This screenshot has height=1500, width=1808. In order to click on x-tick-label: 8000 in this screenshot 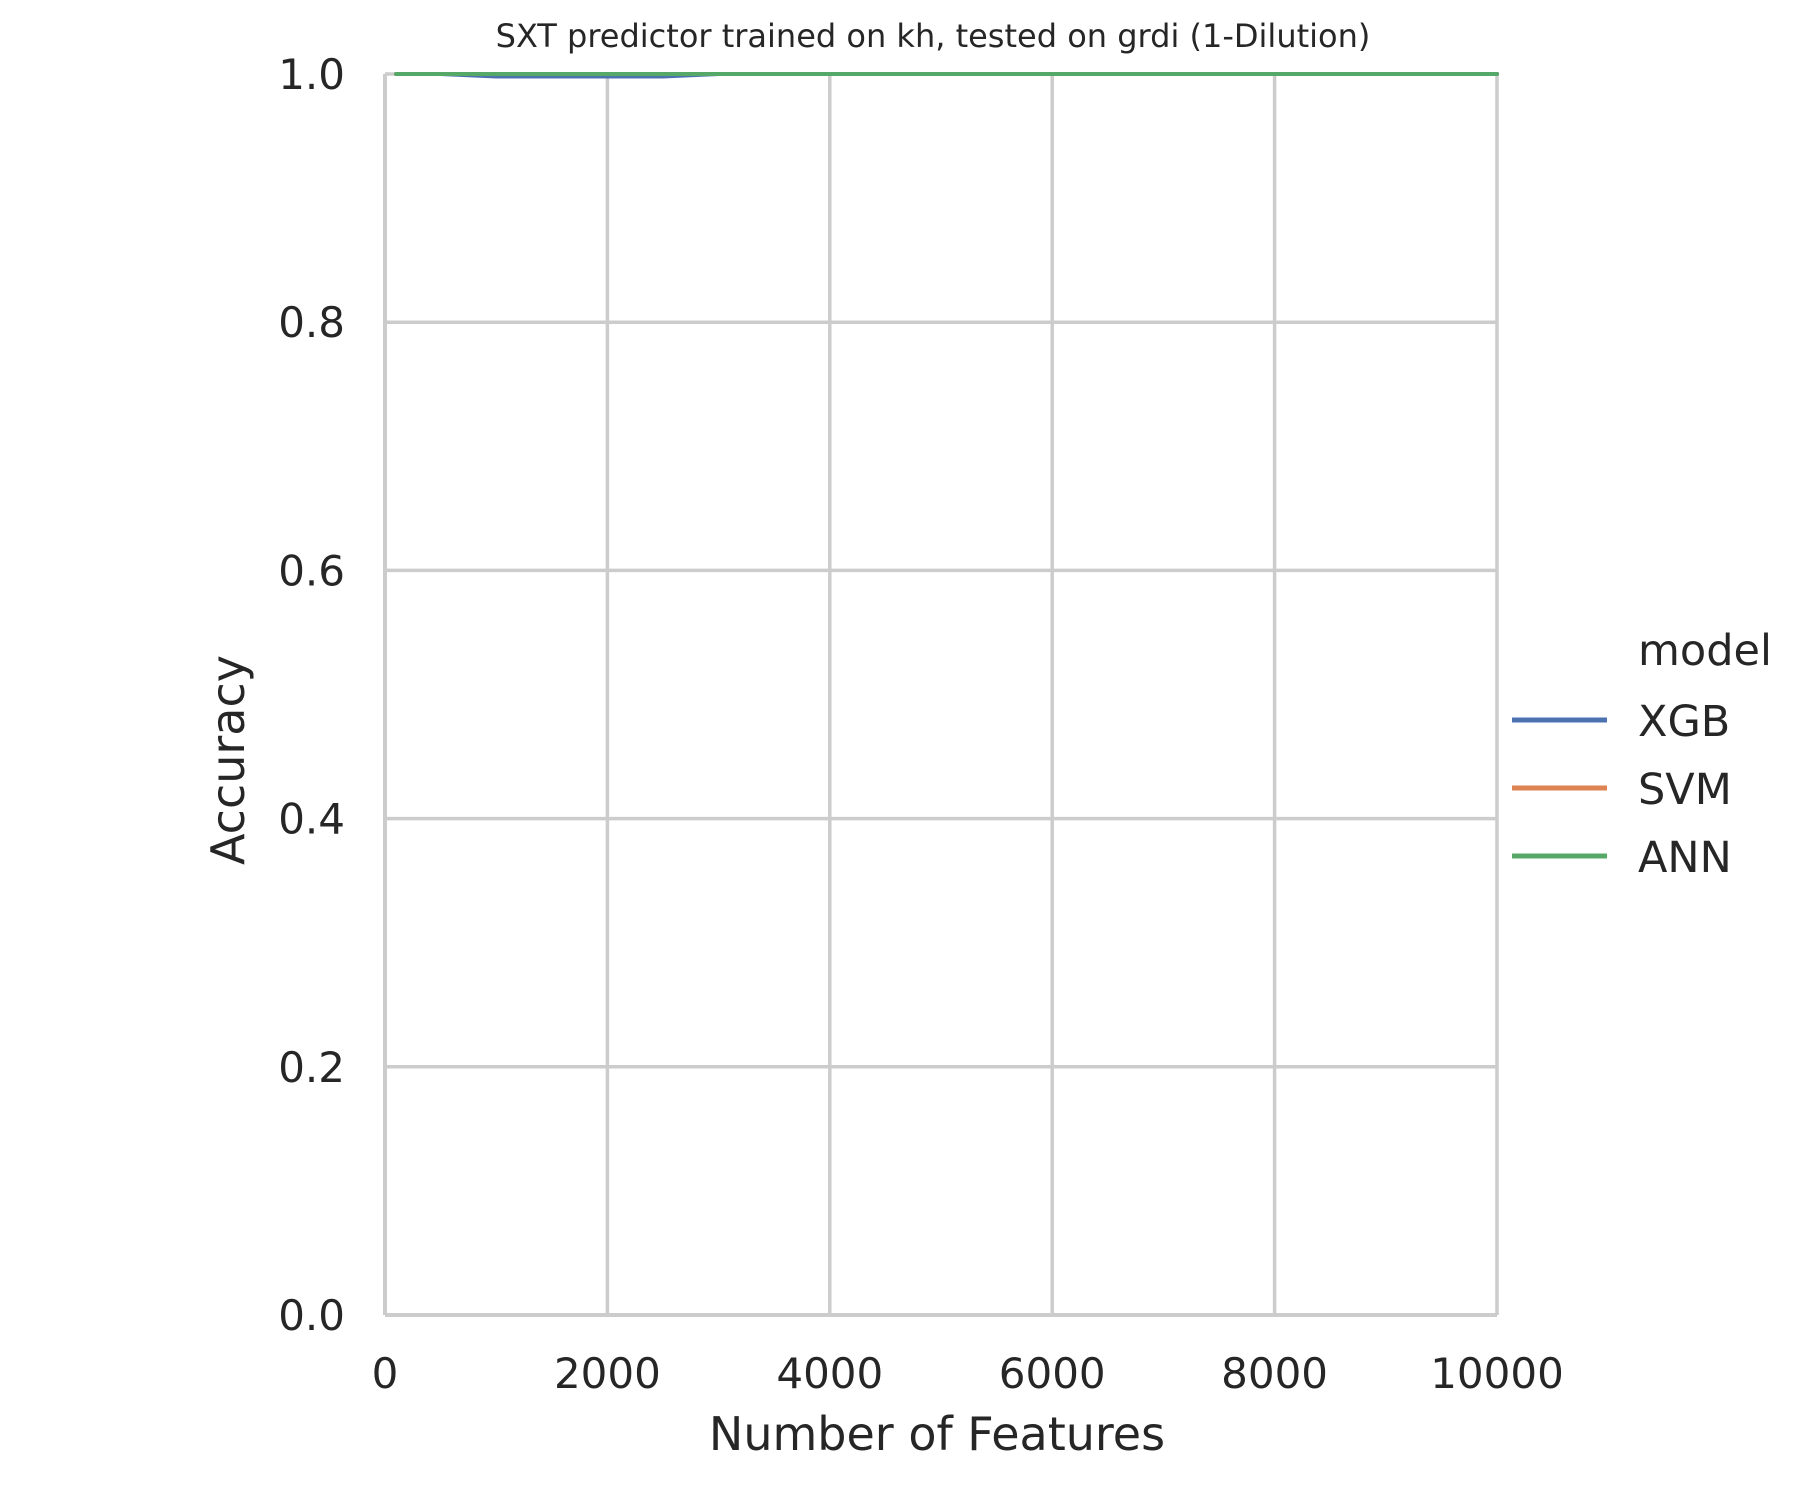, I will do `click(1274, 1373)`.